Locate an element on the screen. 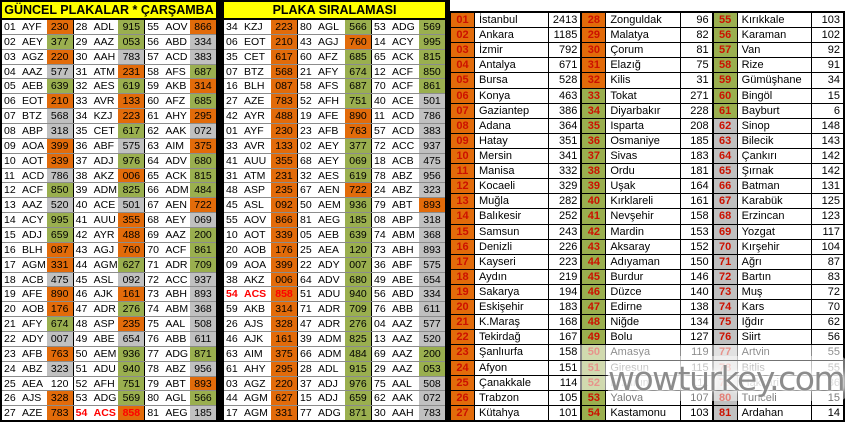  city-count: 102 is located at coordinates (830, 35).